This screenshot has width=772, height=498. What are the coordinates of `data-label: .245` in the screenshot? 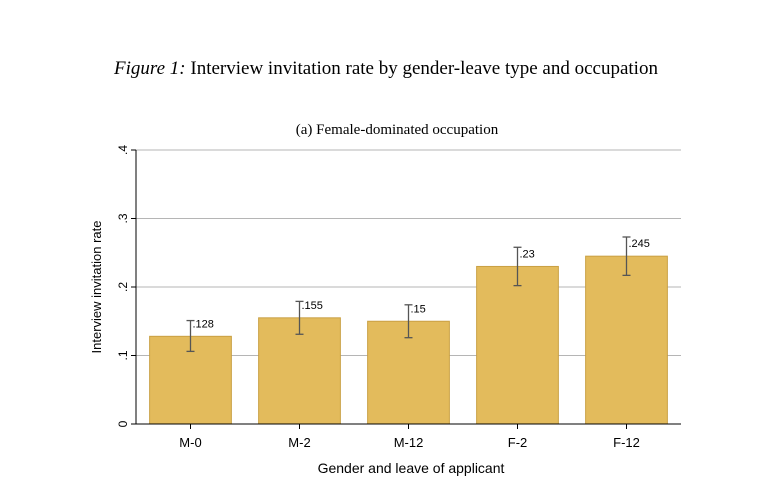 It's located at (639, 244).